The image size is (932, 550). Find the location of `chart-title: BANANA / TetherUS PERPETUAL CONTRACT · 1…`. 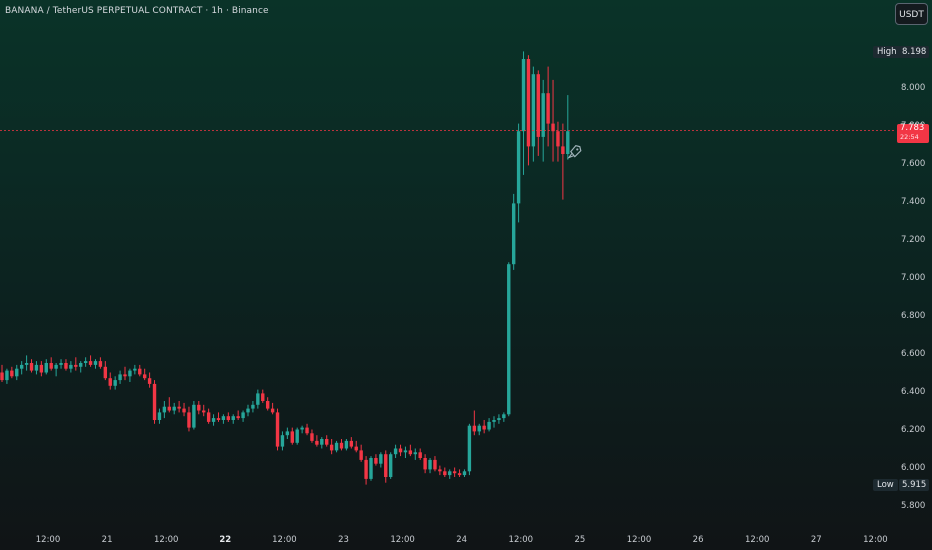

chart-title: BANANA / TetherUS PERPETUAL CONTRACT · 1… is located at coordinates (137, 11).